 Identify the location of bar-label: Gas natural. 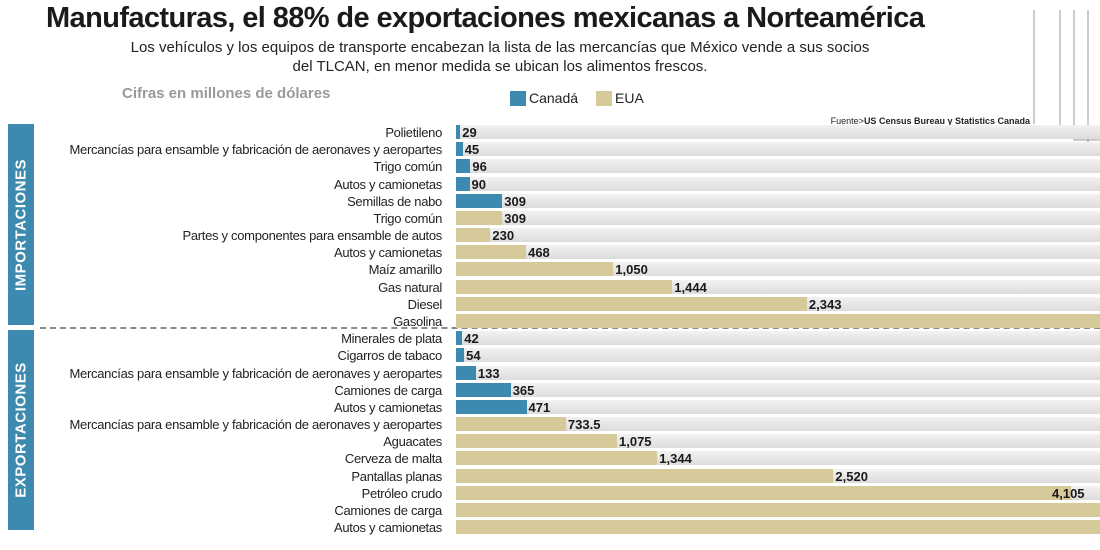
(410, 287).